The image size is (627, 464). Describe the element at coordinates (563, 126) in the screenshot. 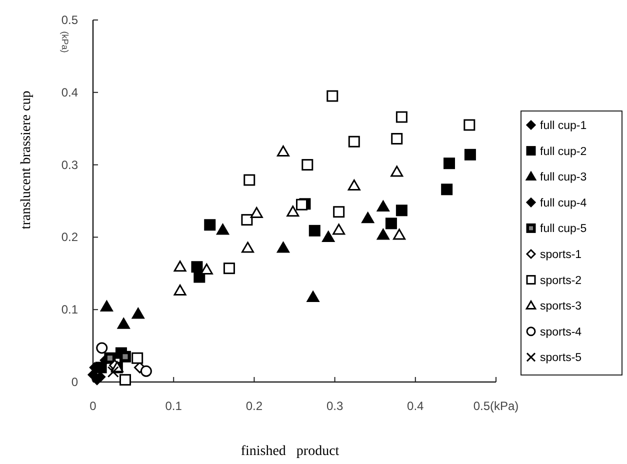

I see `legend-label: full cup-1` at that location.